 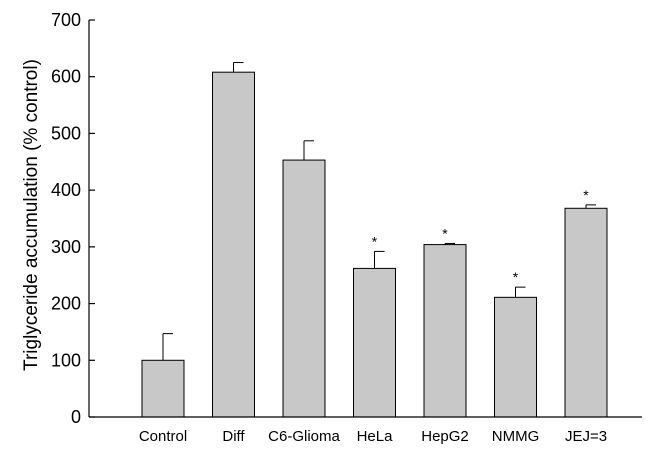 I want to click on y-tick-label: 0, so click(x=76, y=417).